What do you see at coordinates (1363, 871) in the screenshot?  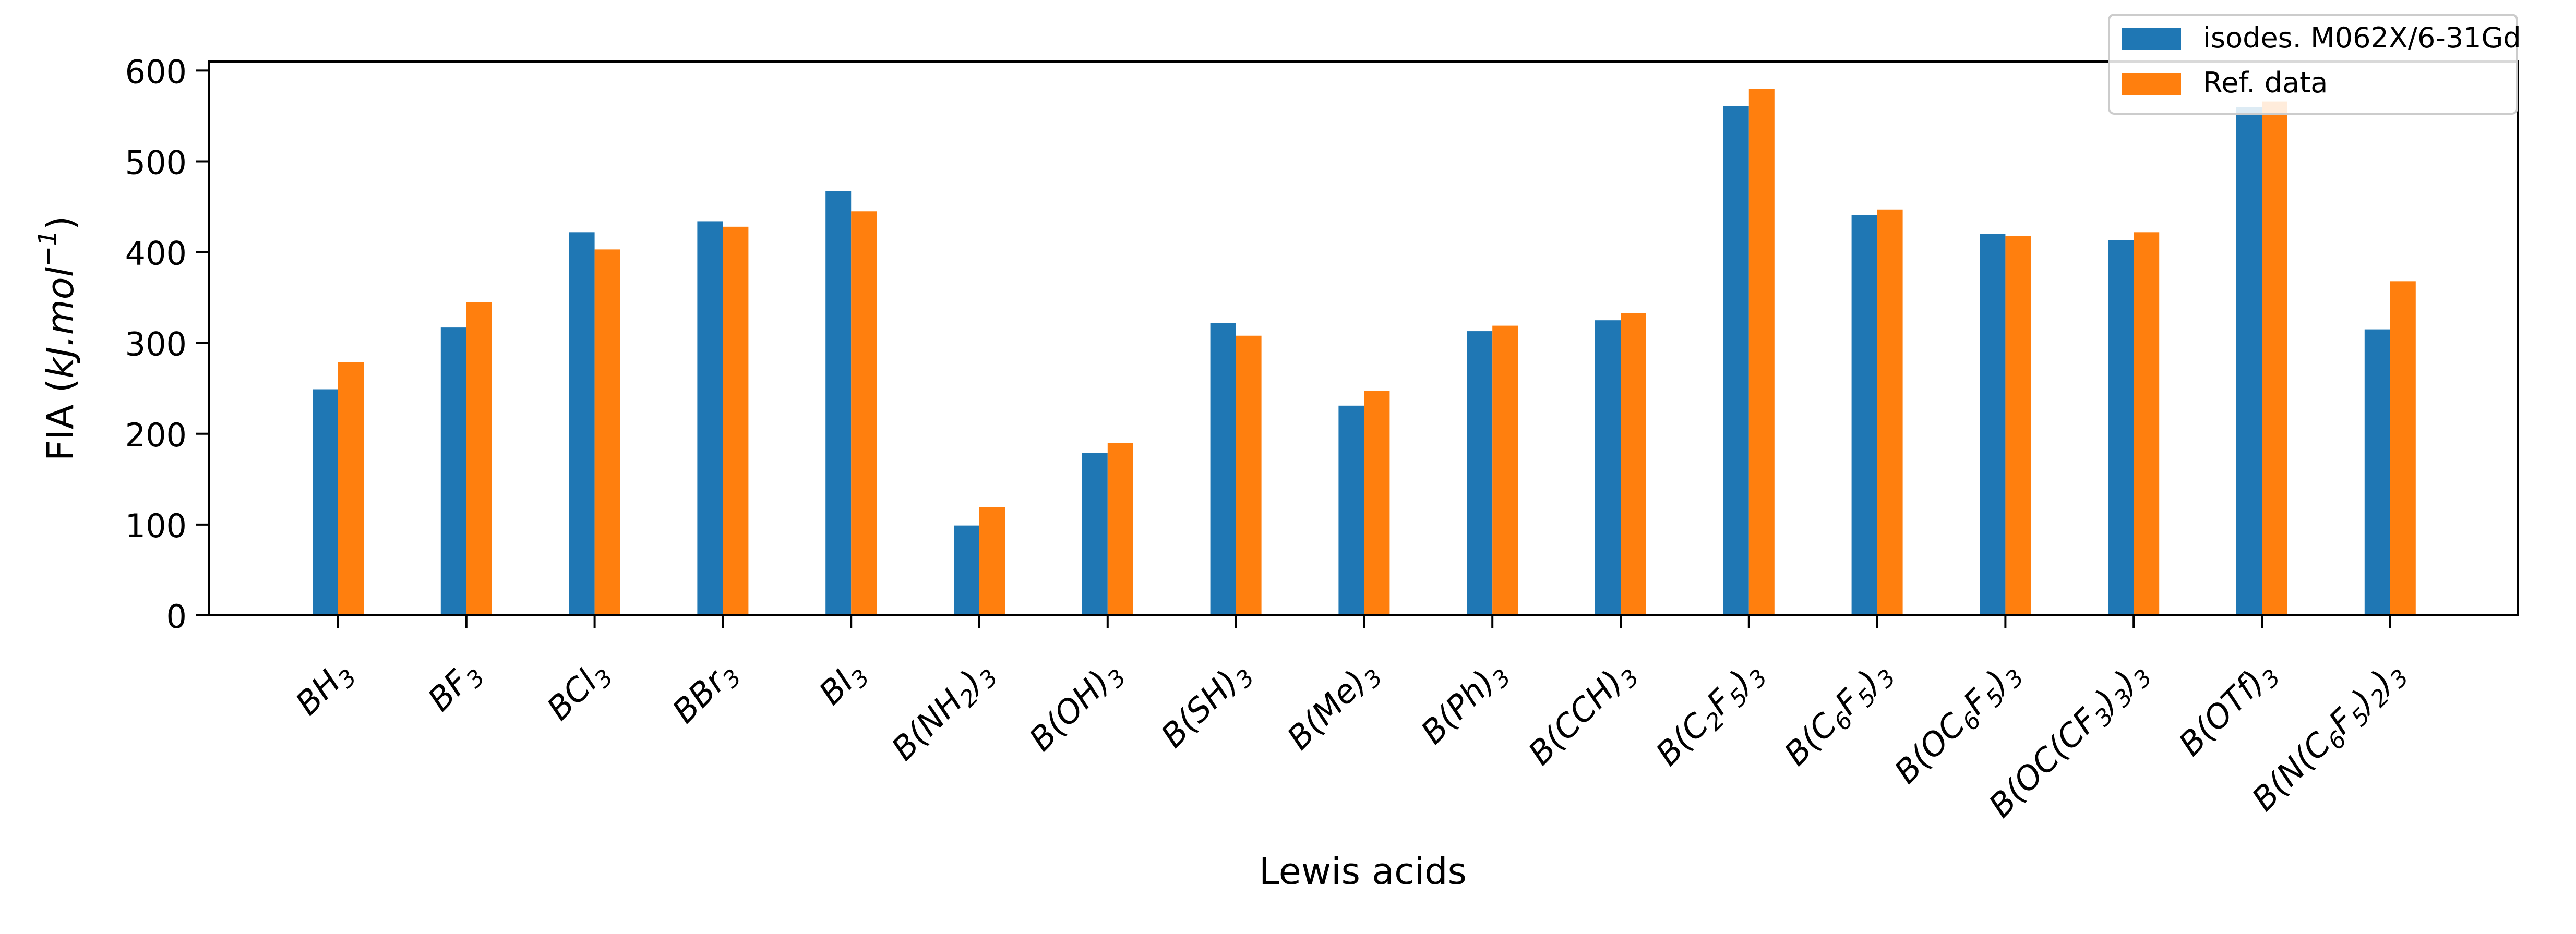 I see `x-axis-label: Lewis acids` at bounding box center [1363, 871].